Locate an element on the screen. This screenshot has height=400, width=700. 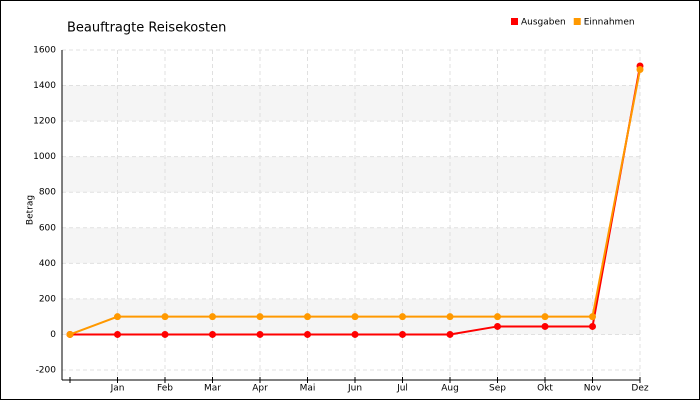
y-tick-label: 1000 is located at coordinates (44, 157).